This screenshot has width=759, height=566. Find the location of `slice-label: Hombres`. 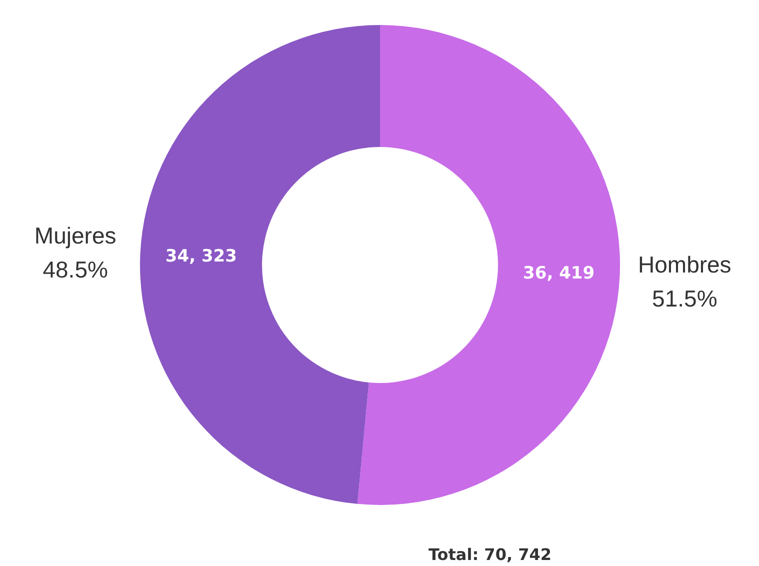

slice-label: Hombres is located at coordinates (685, 264).